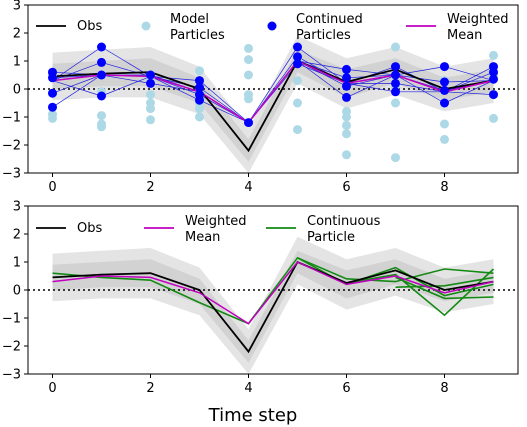 The height and width of the screenshot is (427, 527). Describe the element at coordinates (17, 235) in the screenshot. I see `y-tick-label: 2` at that location.